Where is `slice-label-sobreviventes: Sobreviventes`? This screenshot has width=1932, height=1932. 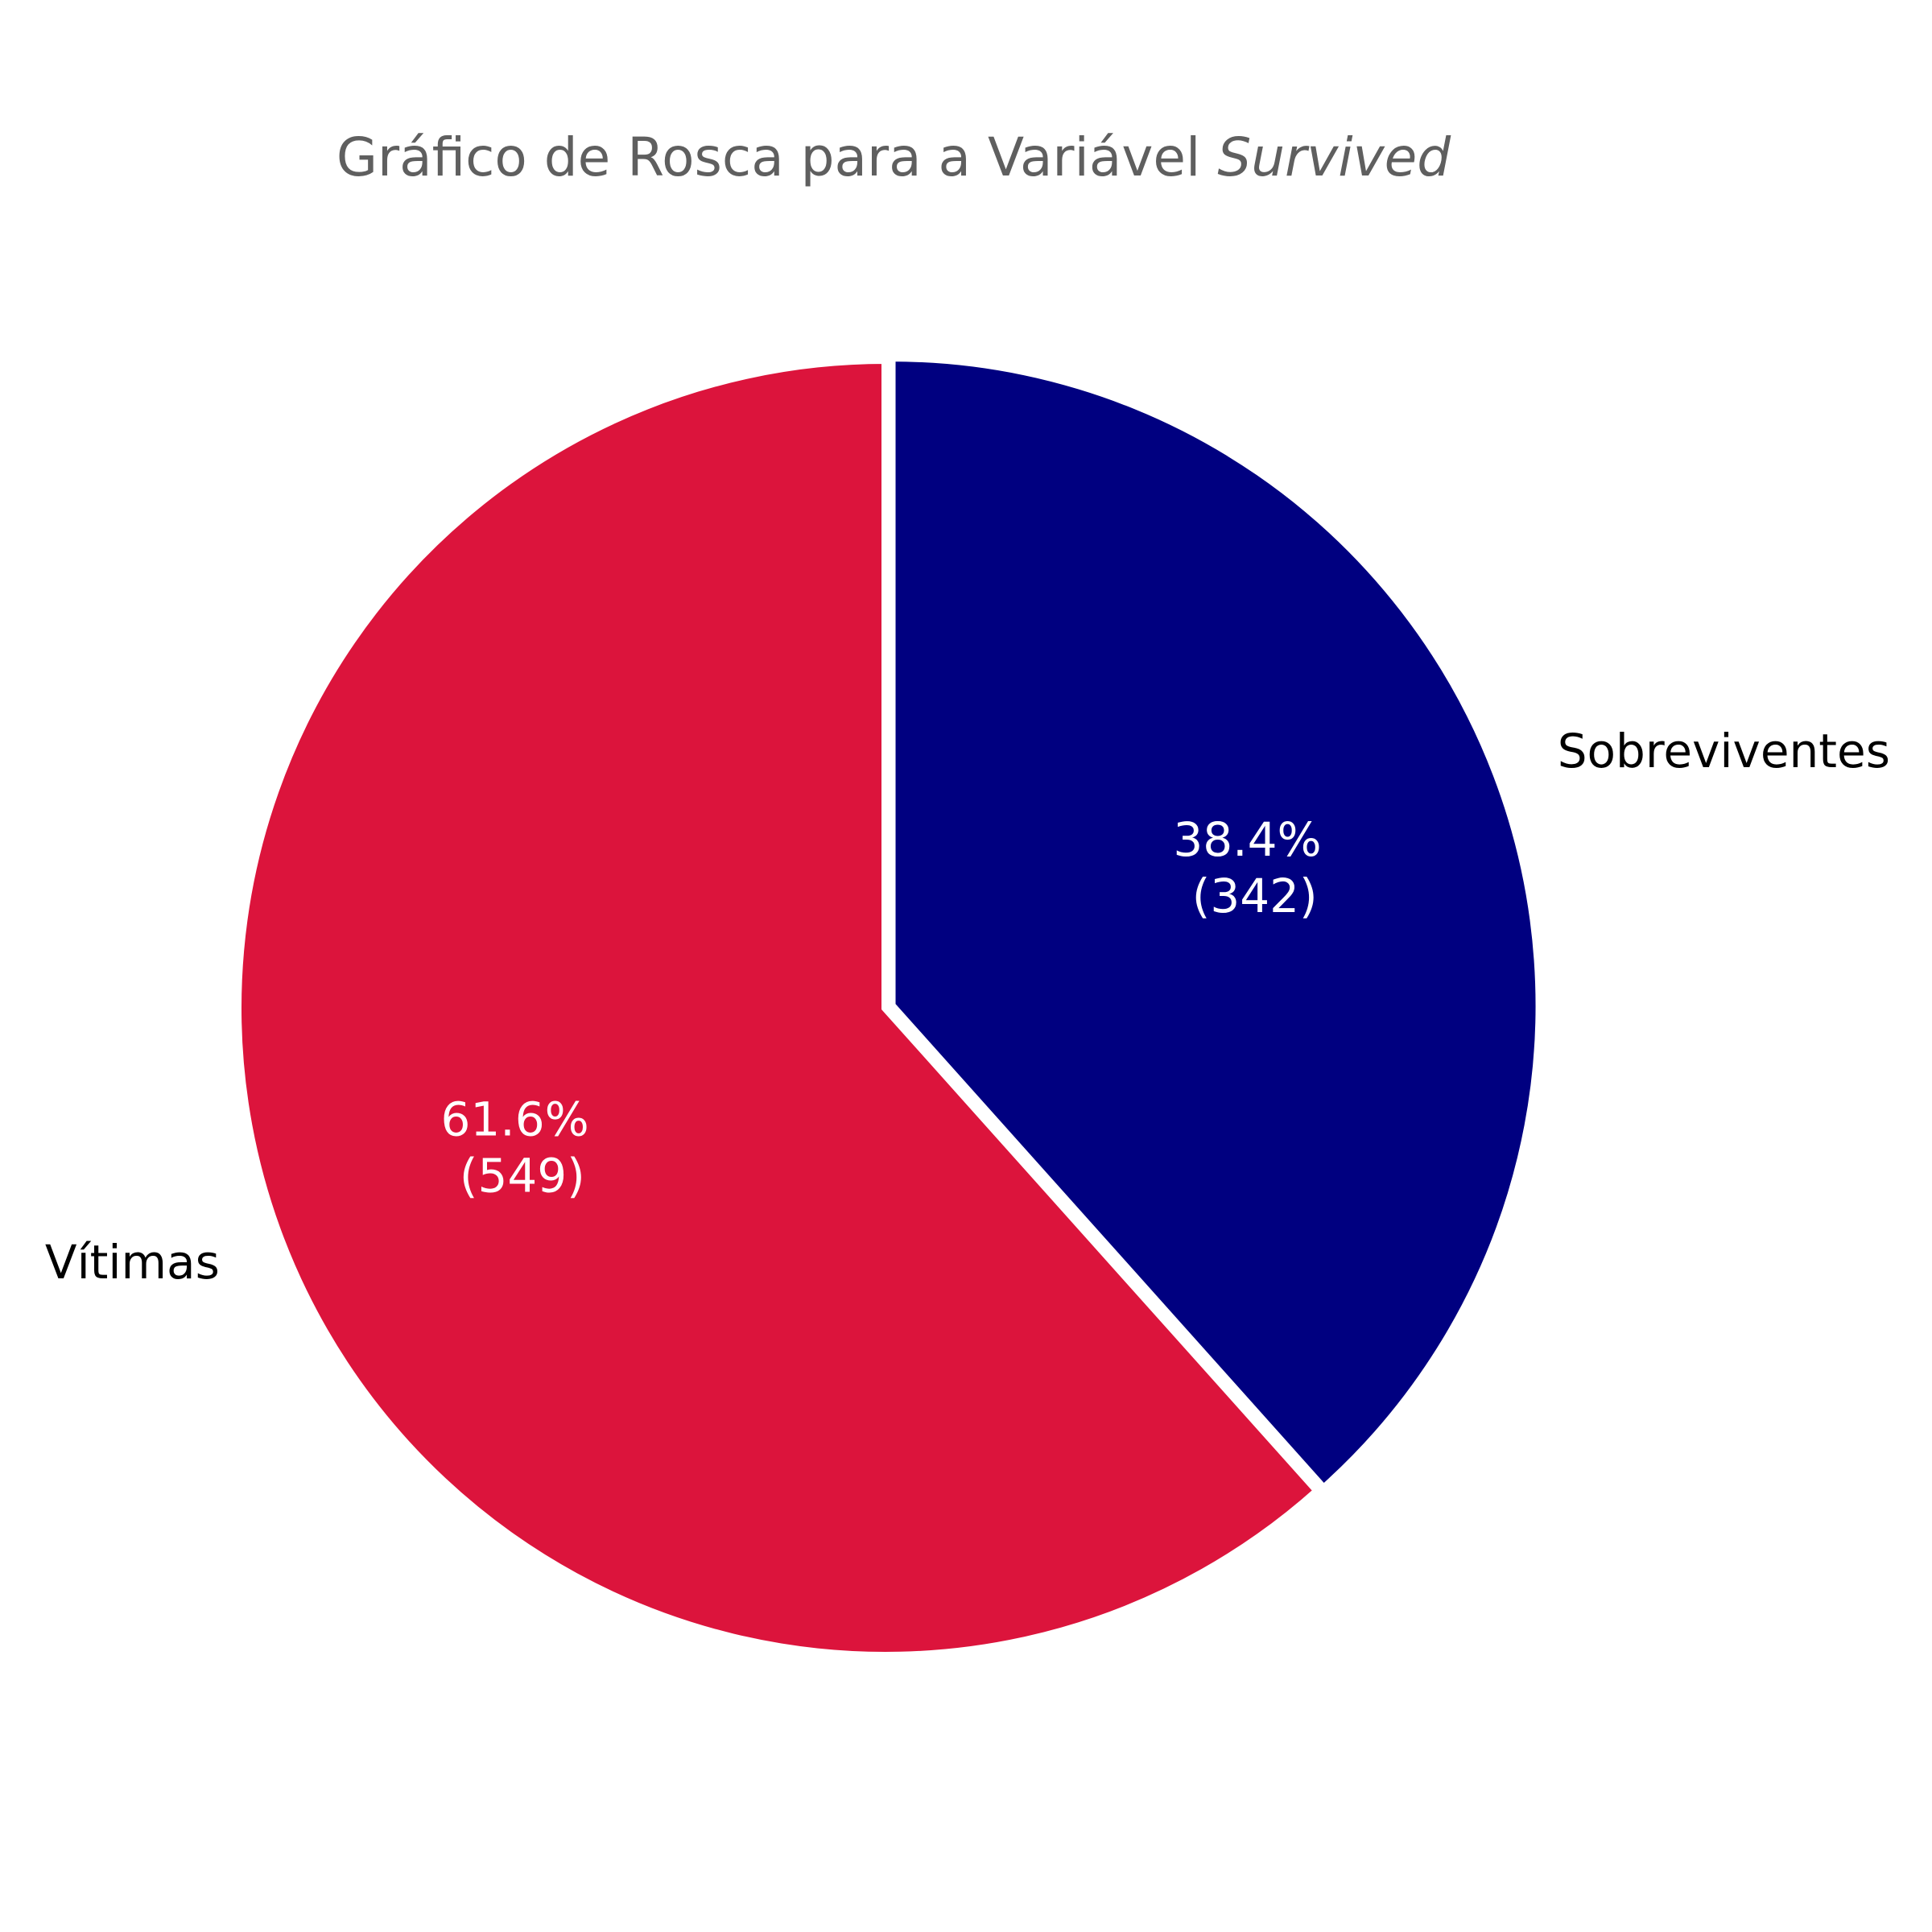
slice-label-sobreviventes: Sobreviventes is located at coordinates (1724, 751).